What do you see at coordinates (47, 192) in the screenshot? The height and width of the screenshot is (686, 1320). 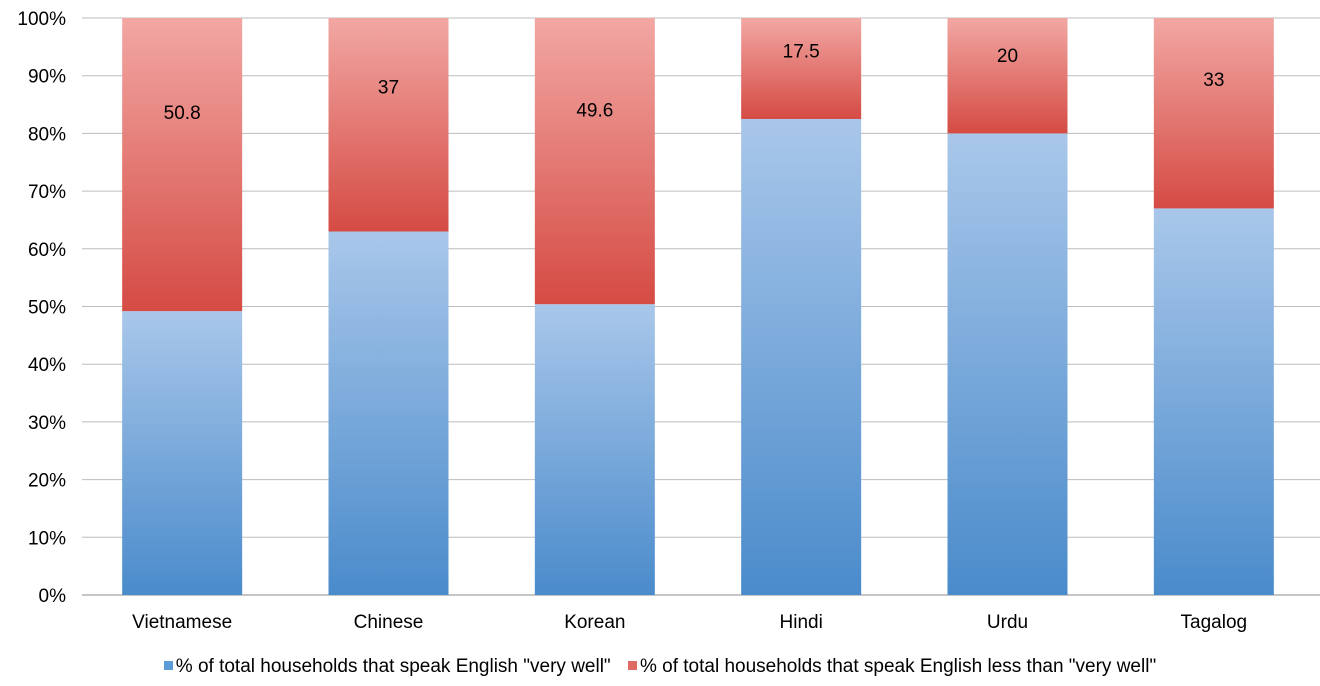 I see `y-tick-label: 70%` at bounding box center [47, 192].